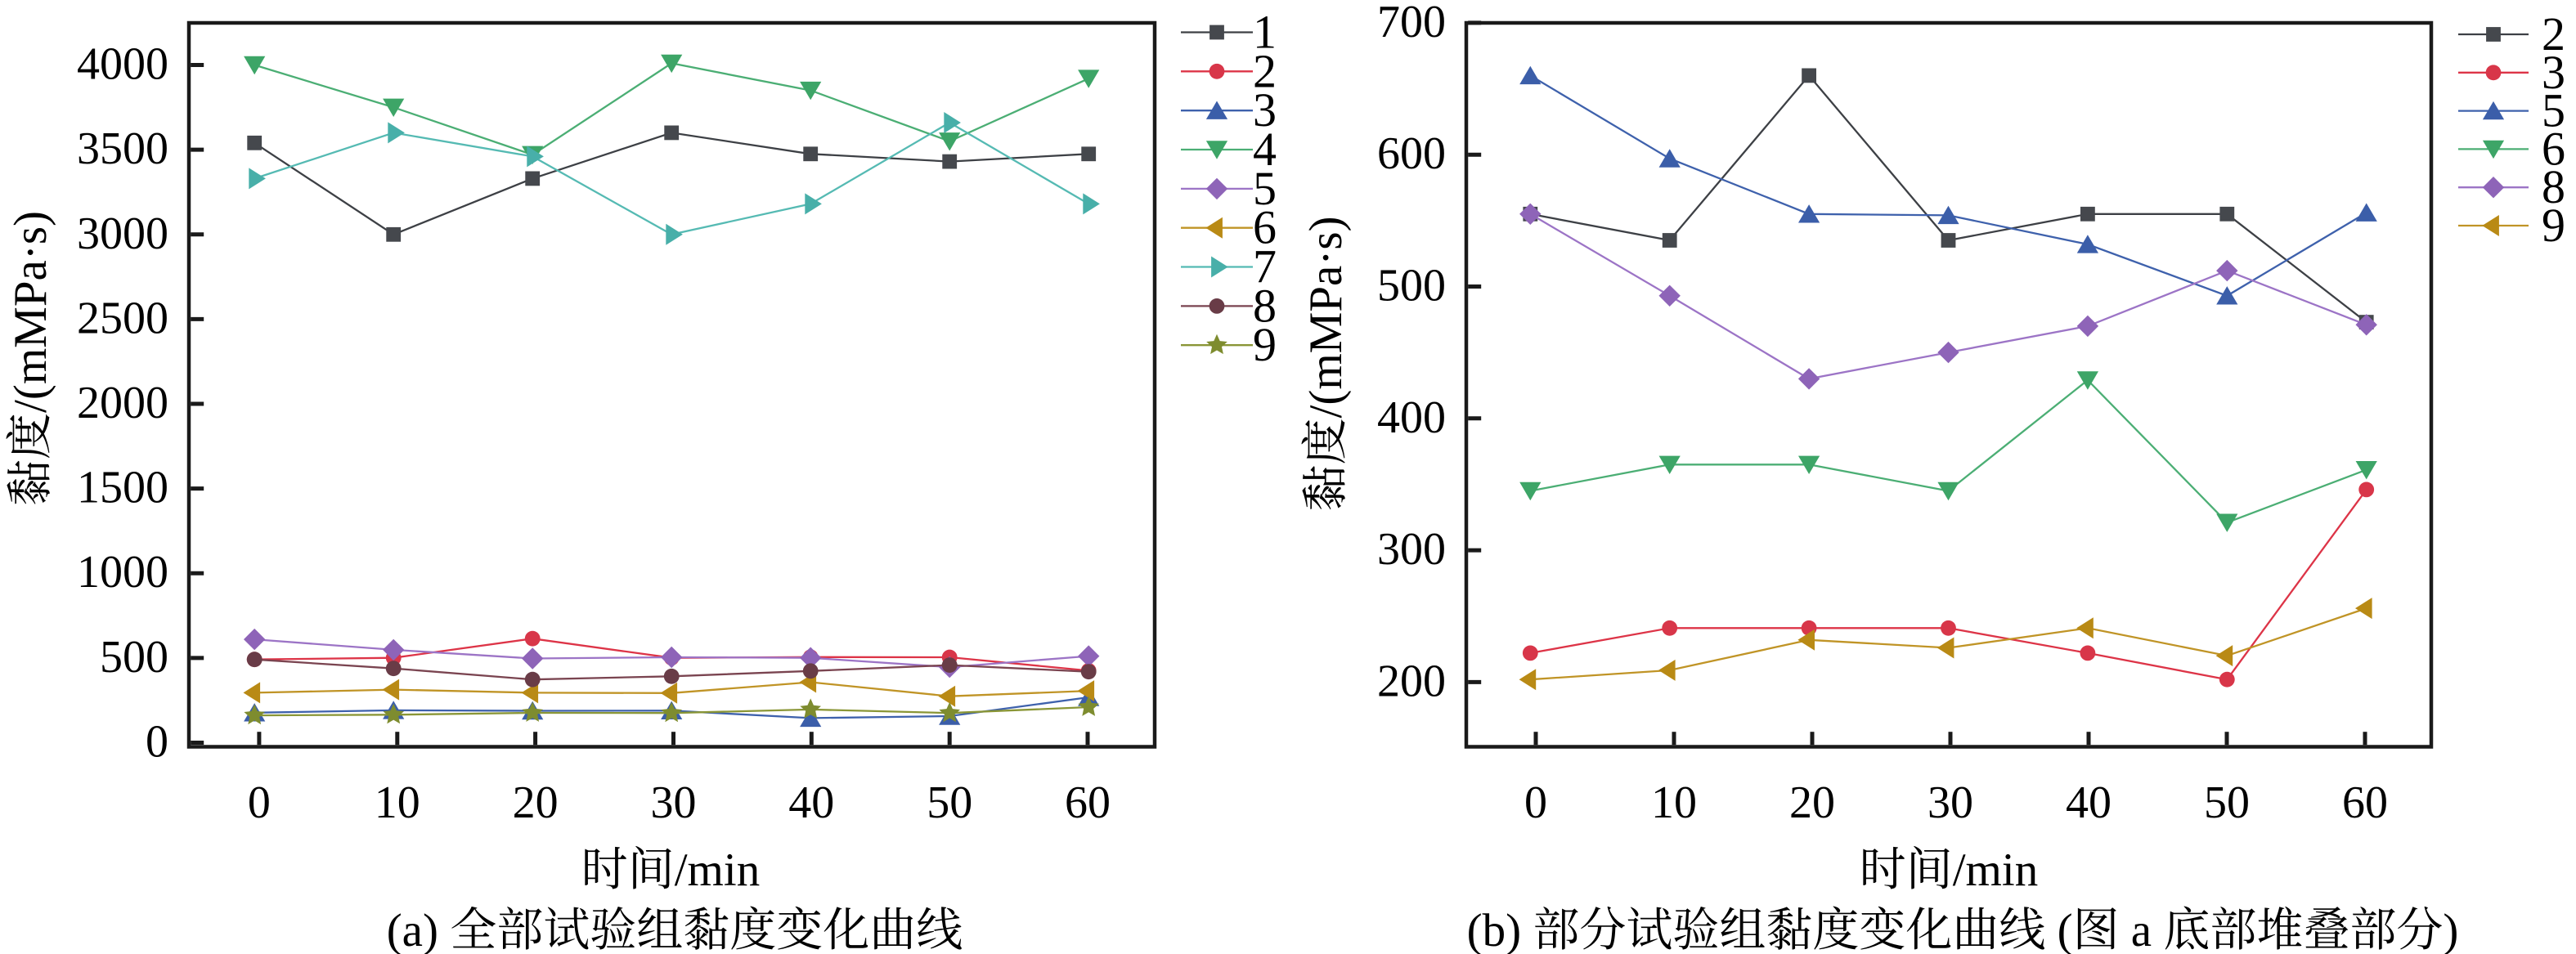 The width and height of the screenshot is (2576, 954). I want to click on svg-text: a, so click(2142, 930).